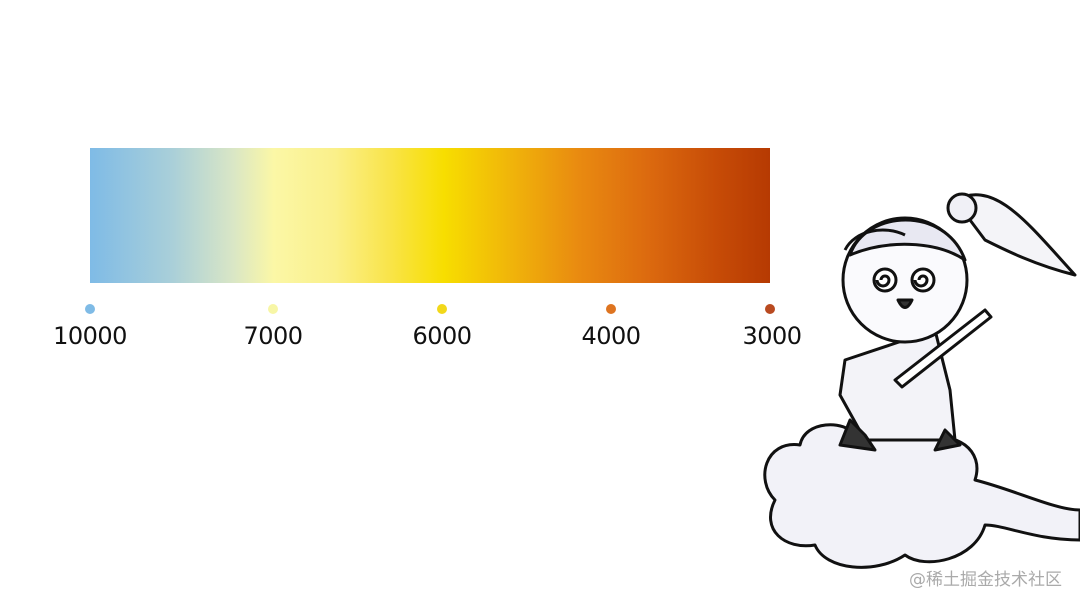  Describe the element at coordinates (772, 336) in the screenshot. I see `stop-label: 3000` at that location.